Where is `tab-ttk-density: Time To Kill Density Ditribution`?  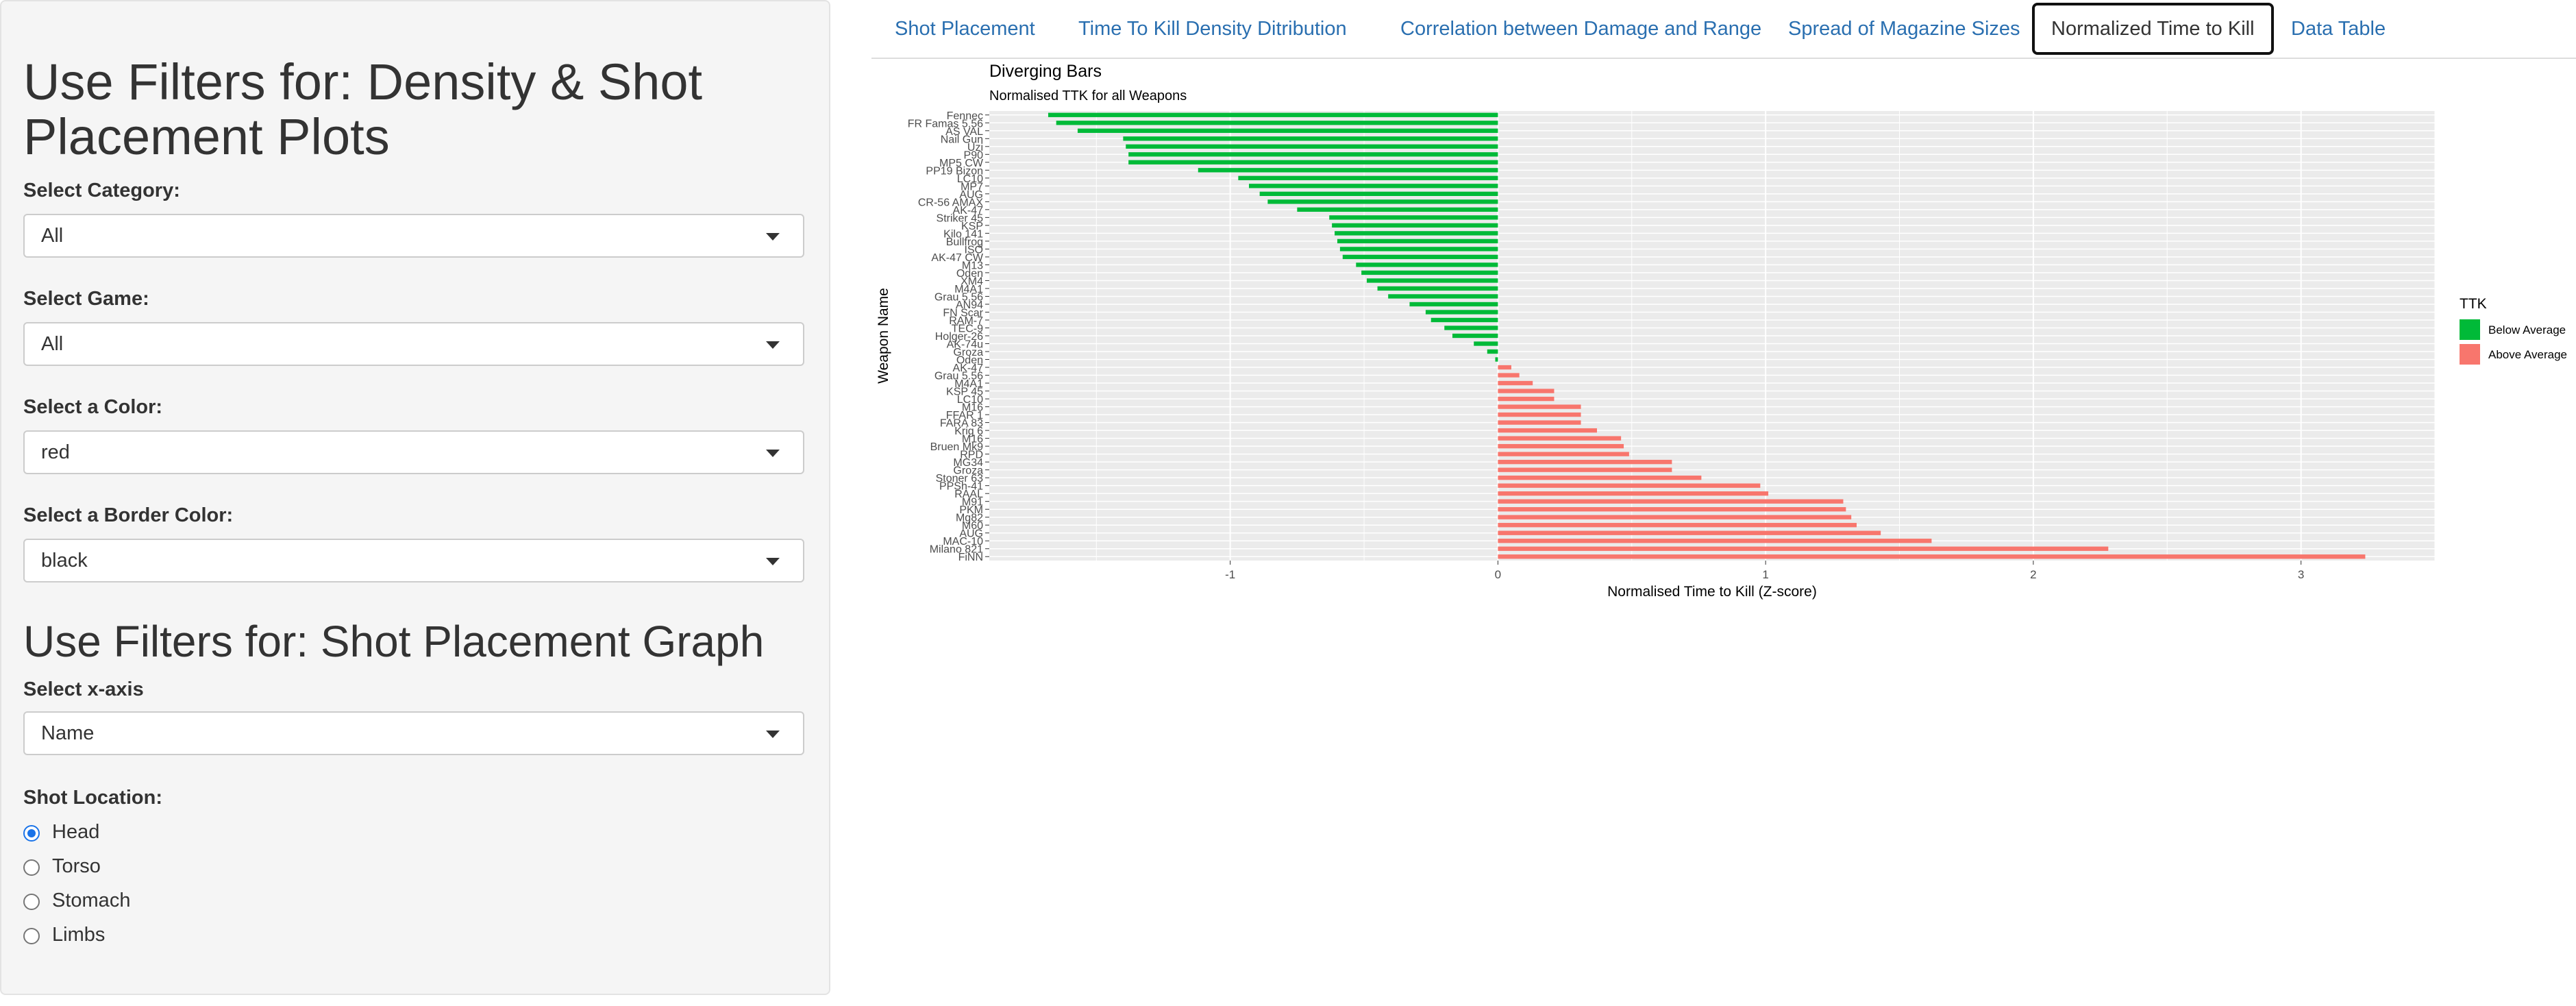 tab-ttk-density: Time To Kill Density Ditribution is located at coordinates (1212, 29).